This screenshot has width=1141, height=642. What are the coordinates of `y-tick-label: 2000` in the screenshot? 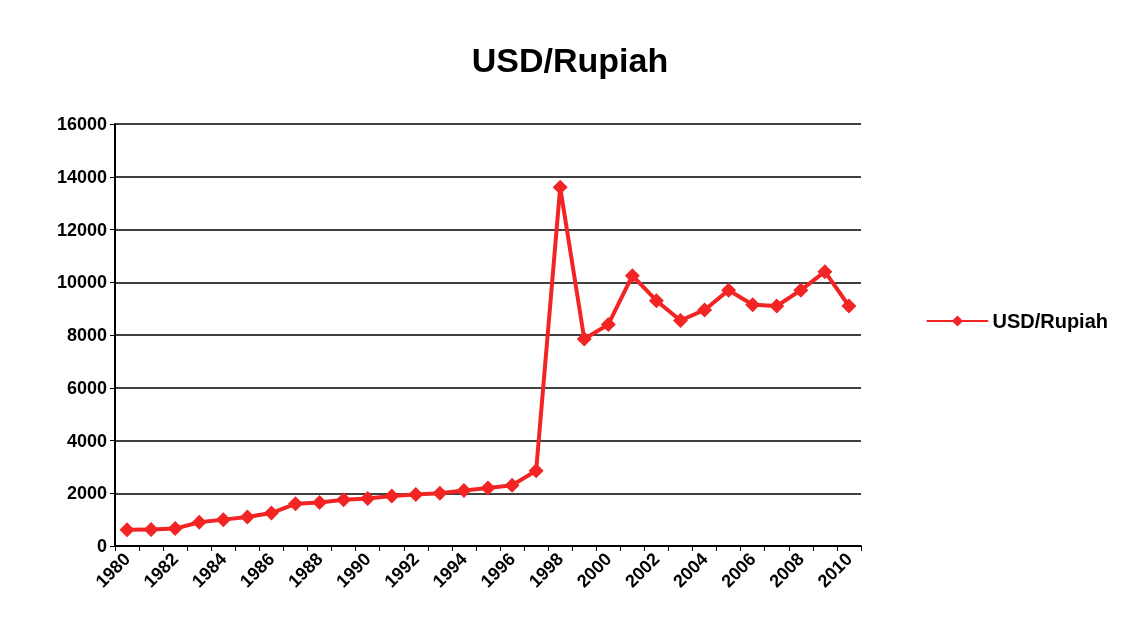 It's located at (86, 493).